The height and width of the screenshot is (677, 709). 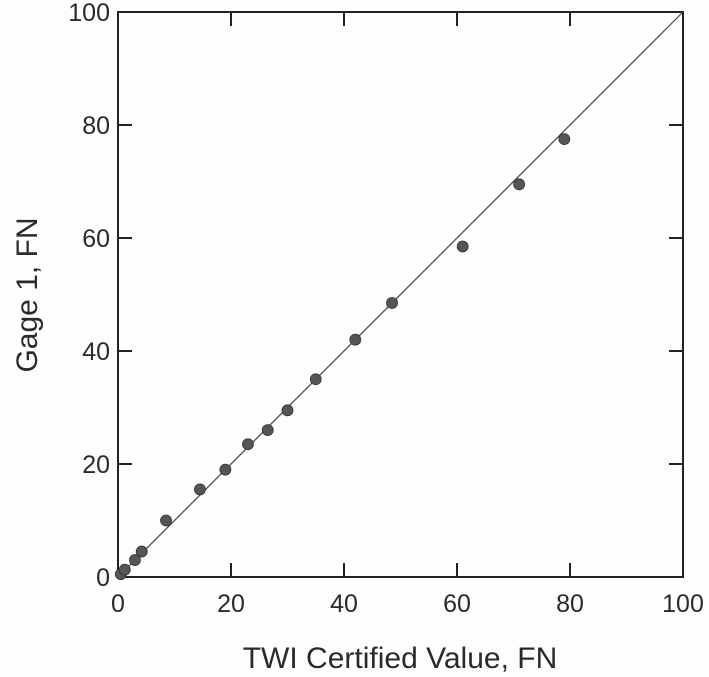 What do you see at coordinates (118, 604) in the screenshot?
I see `x-tick-label: 0` at bounding box center [118, 604].